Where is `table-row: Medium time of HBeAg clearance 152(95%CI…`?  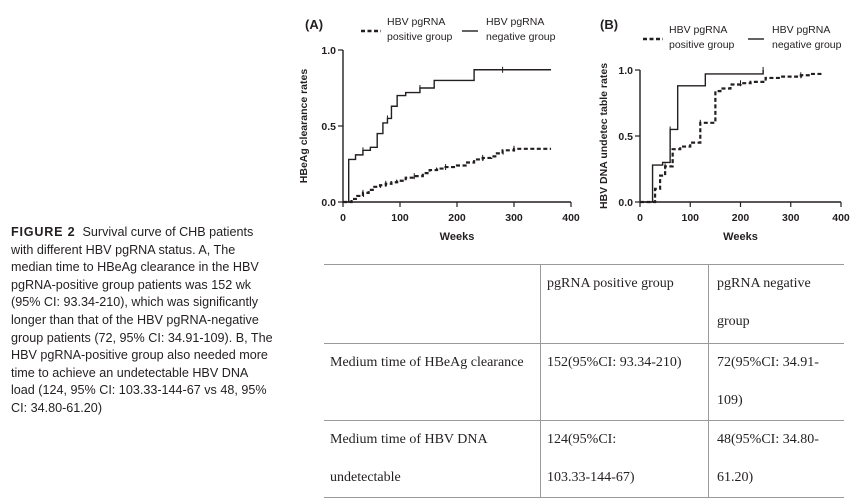 table-row: Medium time of HBeAg clearance 152(95%CI… is located at coordinates (584, 382).